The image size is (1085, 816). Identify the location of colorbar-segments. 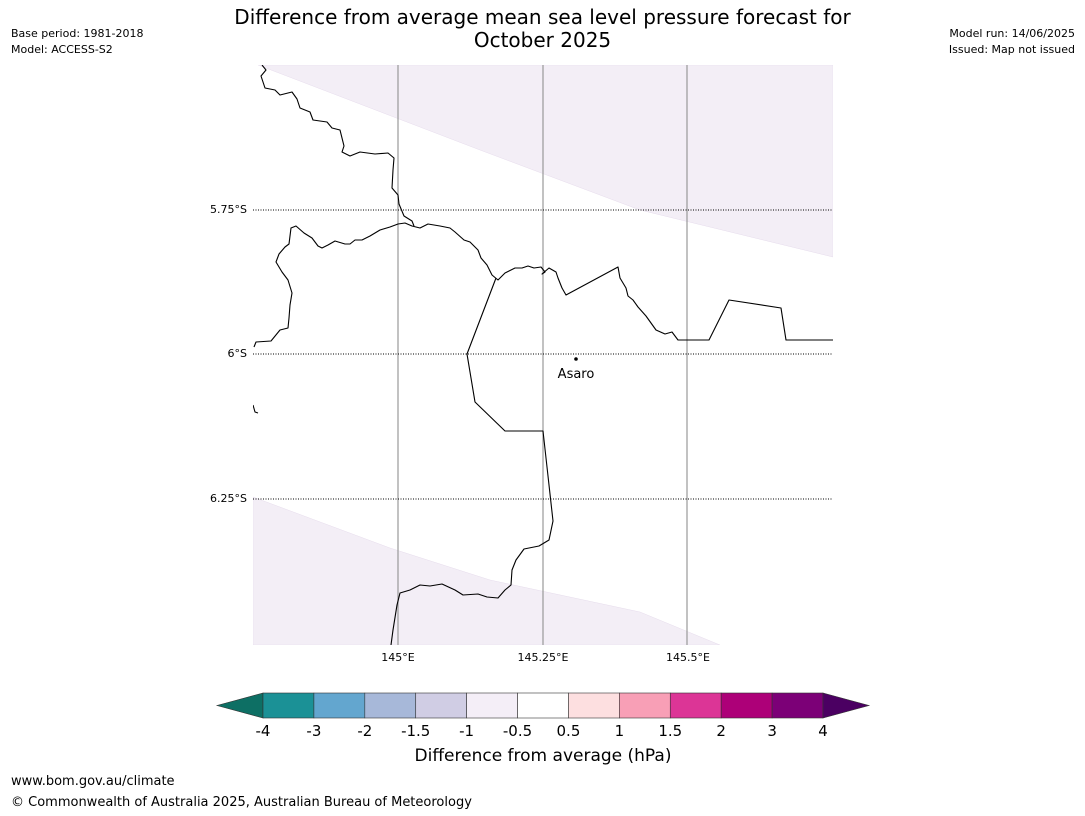
(543, 705).